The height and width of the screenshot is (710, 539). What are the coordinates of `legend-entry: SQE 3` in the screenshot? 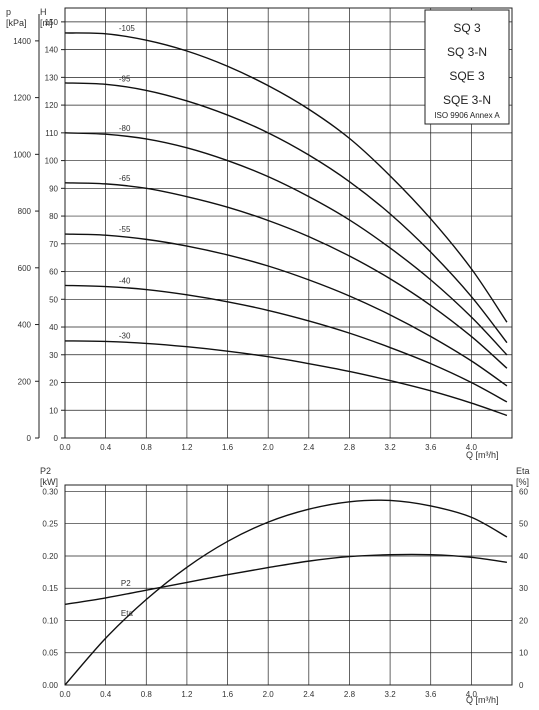 It's located at (467, 76).